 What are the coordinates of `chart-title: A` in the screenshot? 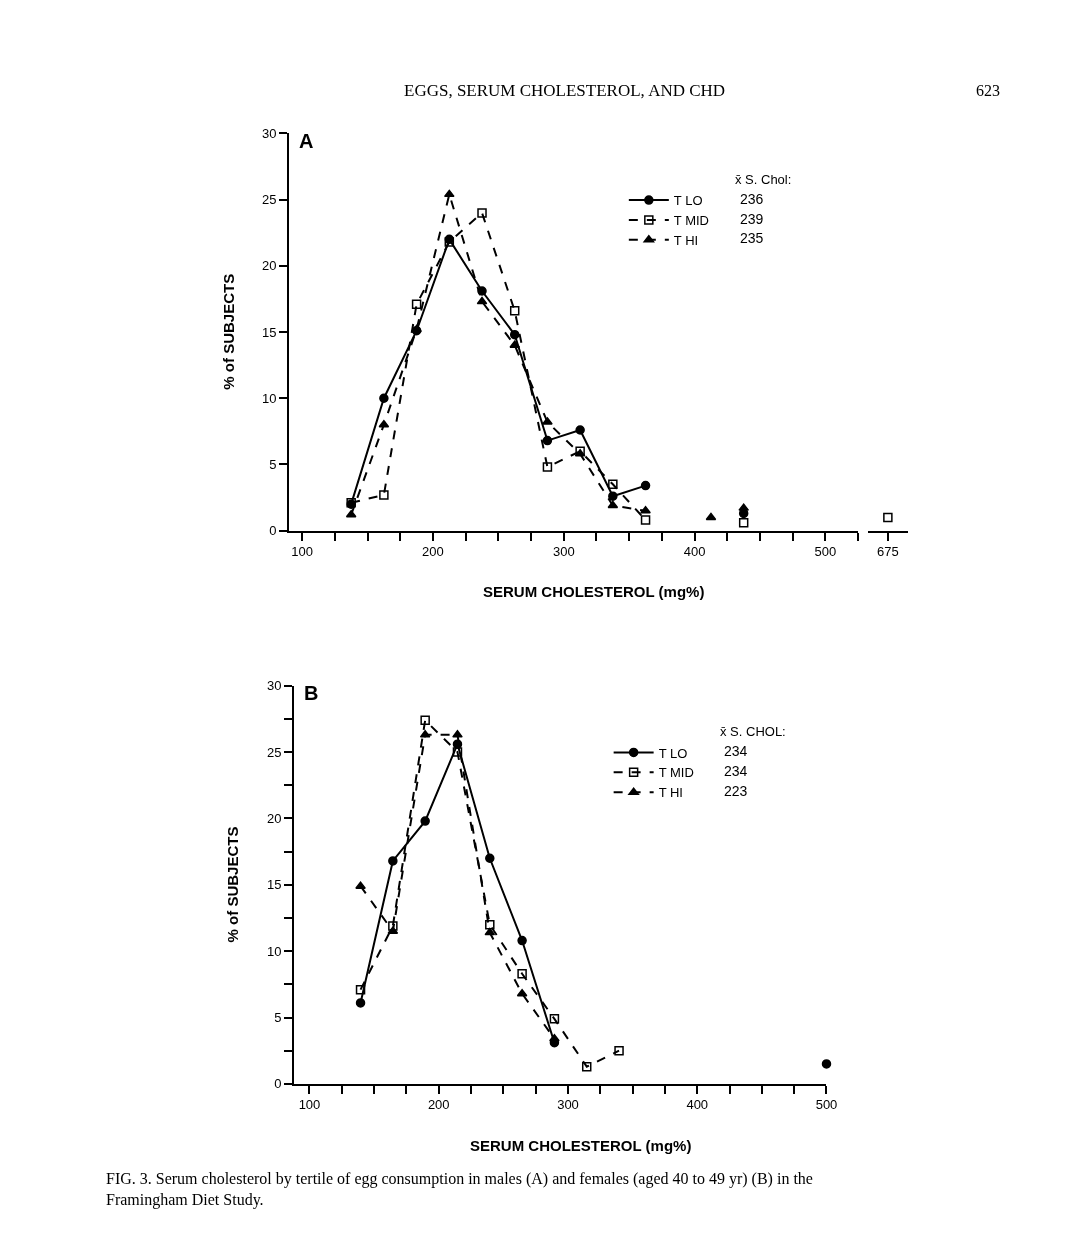 It's located at (306, 141).